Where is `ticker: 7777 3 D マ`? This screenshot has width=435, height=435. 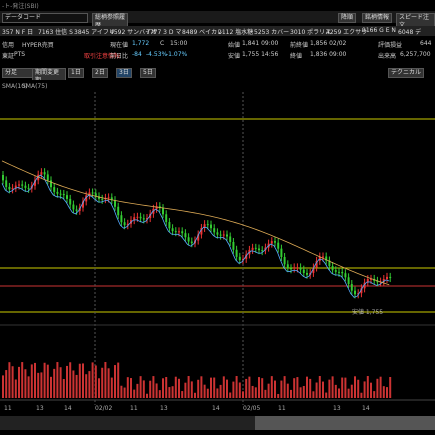
ticker: 7777 3 D マ is located at coordinates (164, 32).